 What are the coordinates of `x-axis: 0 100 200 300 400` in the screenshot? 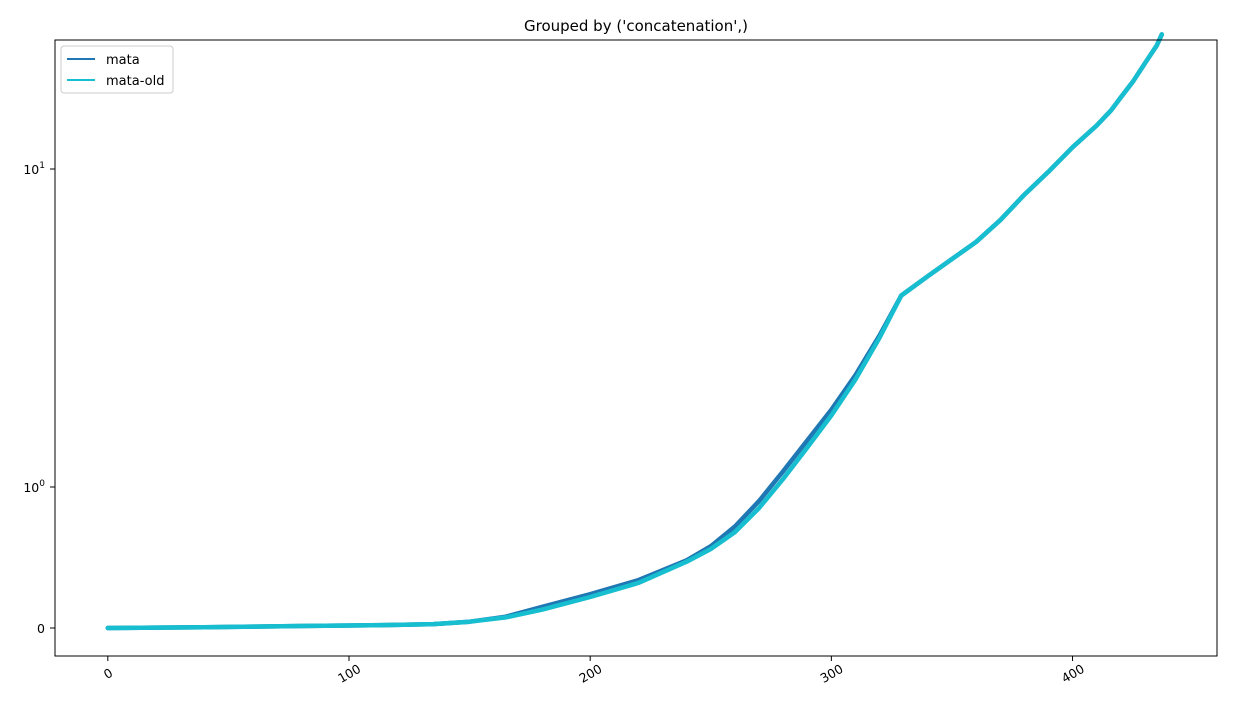 It's located at (594, 671).